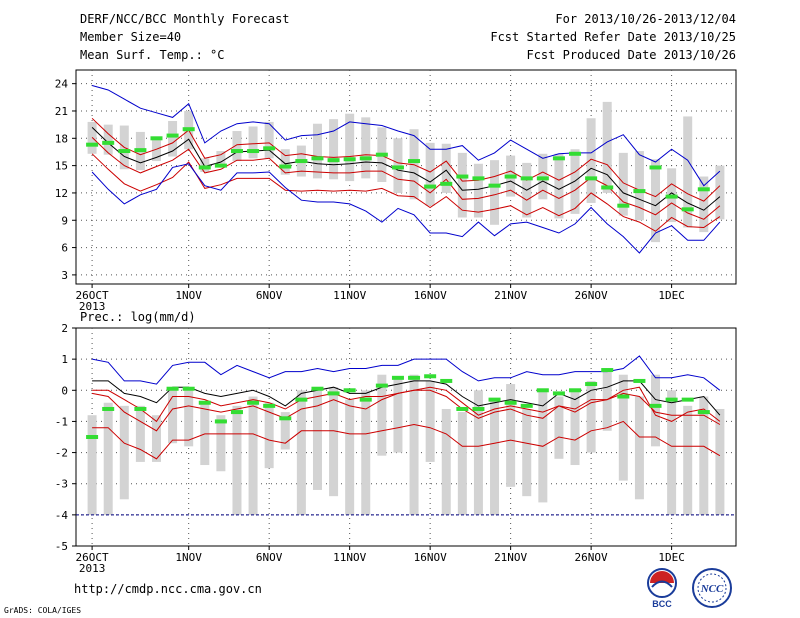 Image resolution: width=800 pixels, height=618 pixels. What do you see at coordinates (591, 295) in the screenshot?
I see `temp-xtick-label: 26NOV` at bounding box center [591, 295].